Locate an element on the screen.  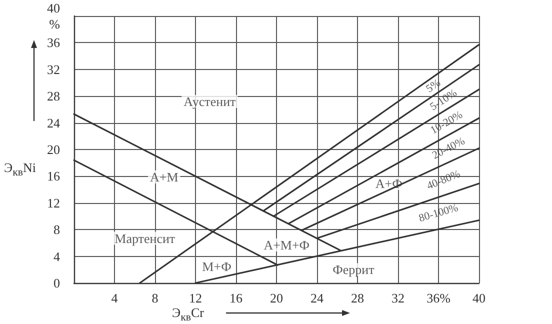
x-tick-label: 24 is located at coordinates (317, 298).